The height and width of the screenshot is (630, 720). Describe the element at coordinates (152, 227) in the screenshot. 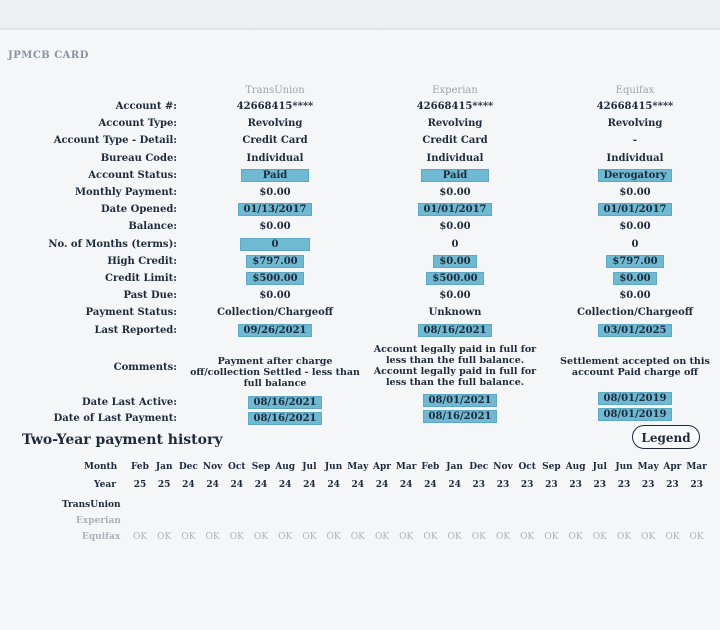

I see `row-label: Balance:` at that location.